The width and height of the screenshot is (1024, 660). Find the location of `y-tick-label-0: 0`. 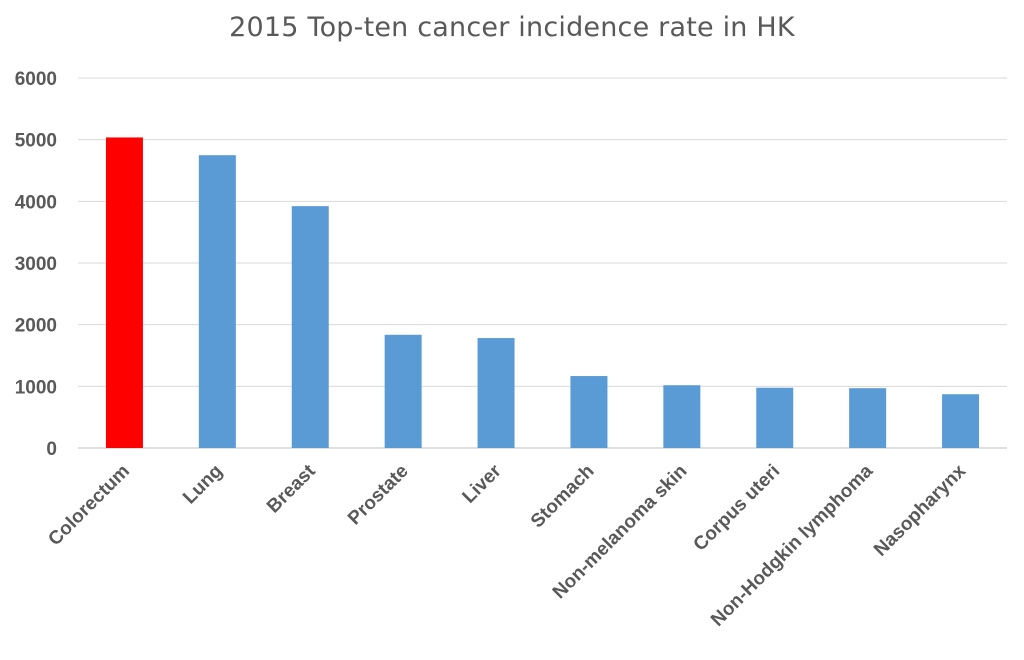

y-tick-label-0: 0 is located at coordinates (51, 449).